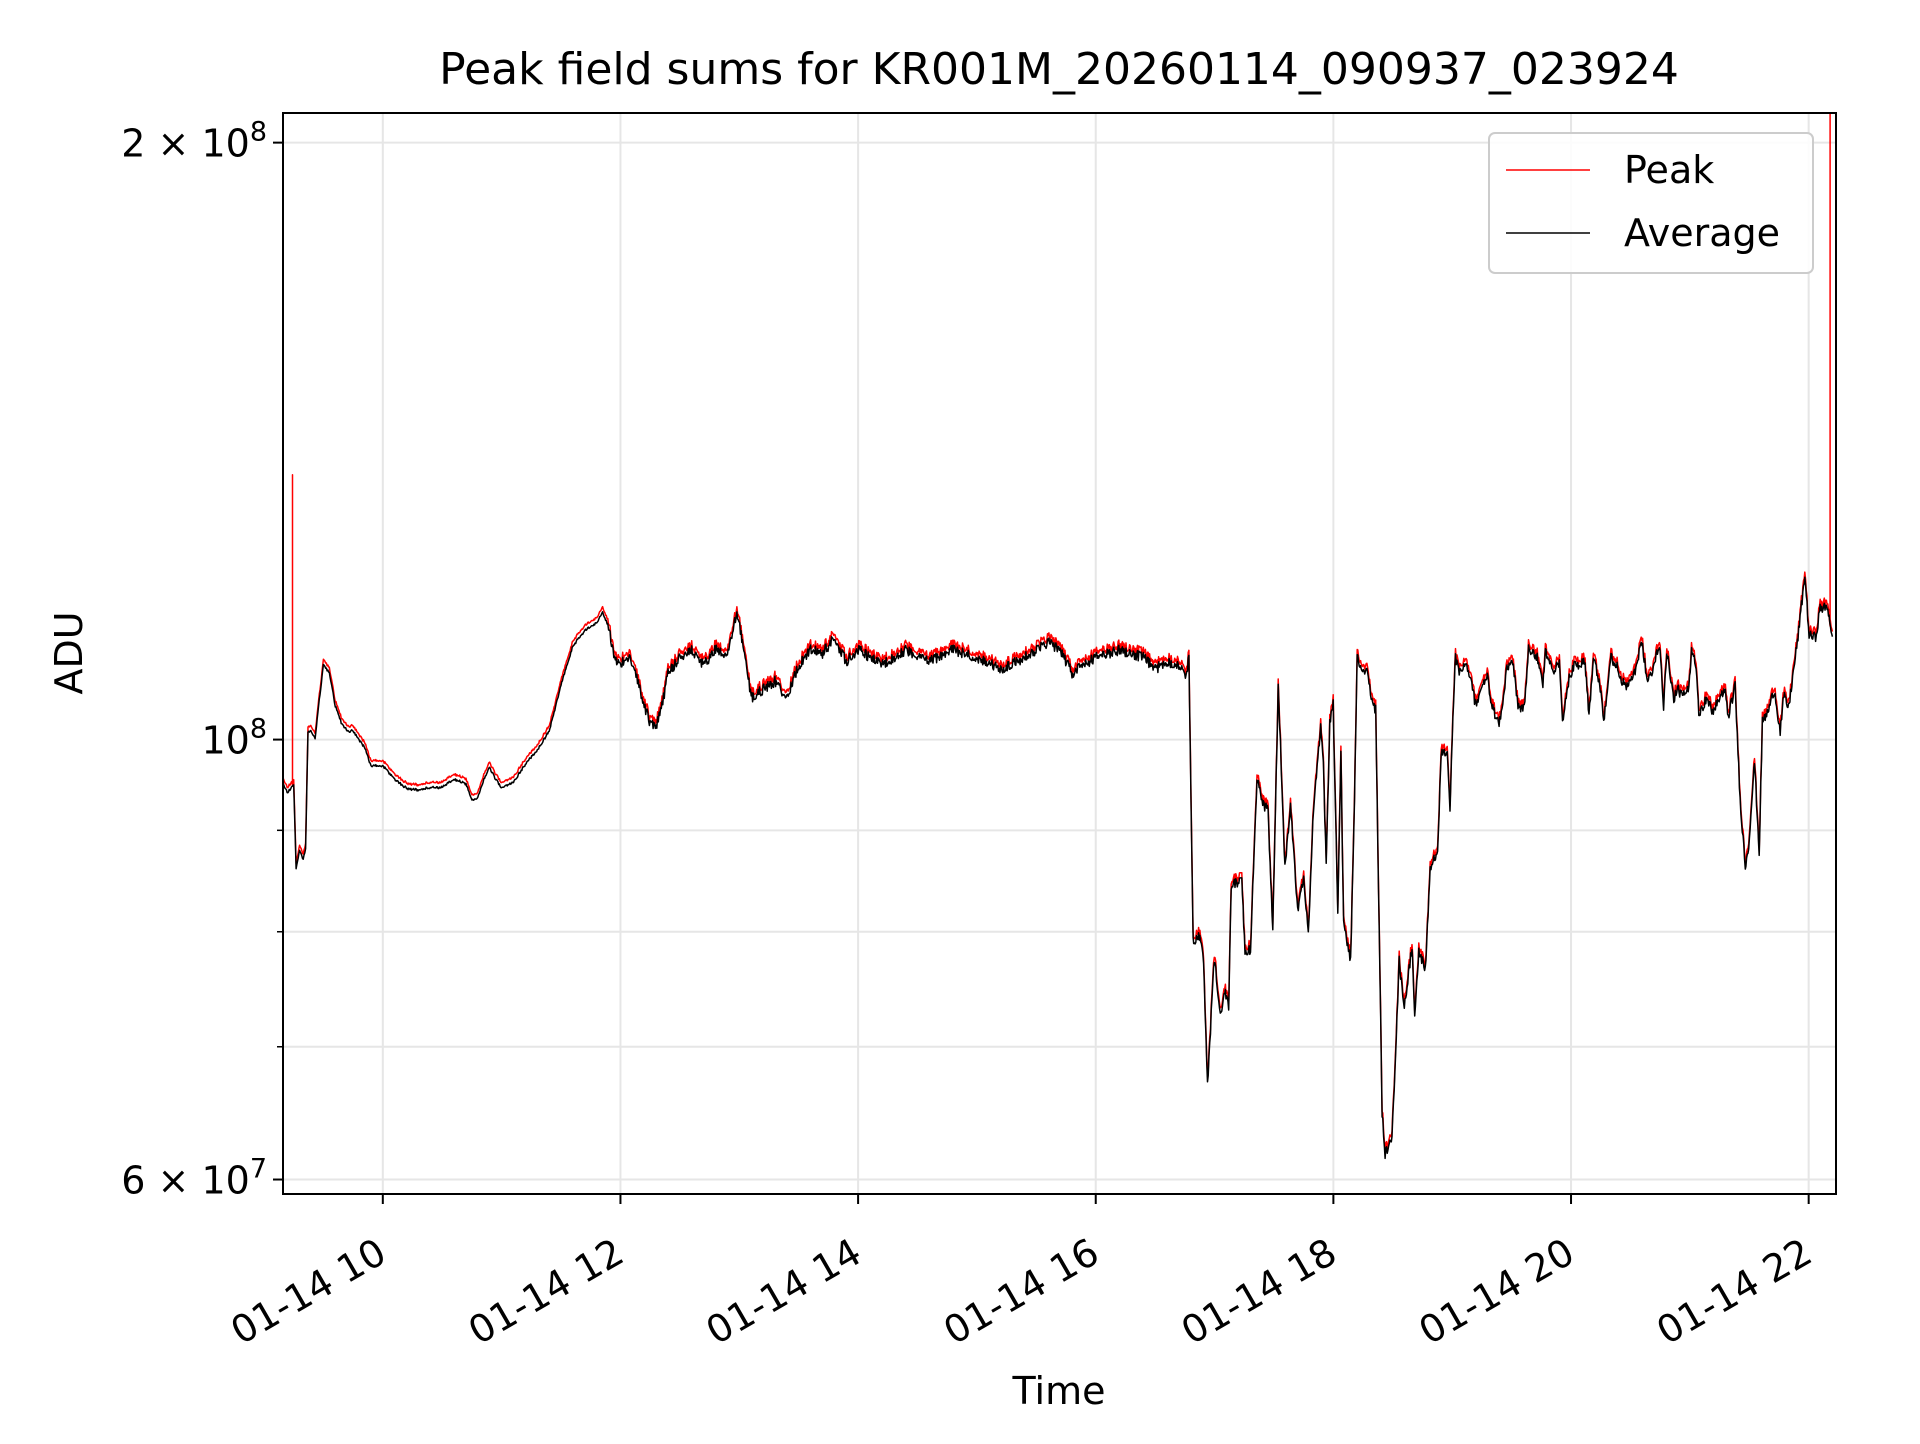 The image size is (1920, 1444). Describe the element at coordinates (1702, 233) in the screenshot. I see `legend-average-label: Average` at that location.